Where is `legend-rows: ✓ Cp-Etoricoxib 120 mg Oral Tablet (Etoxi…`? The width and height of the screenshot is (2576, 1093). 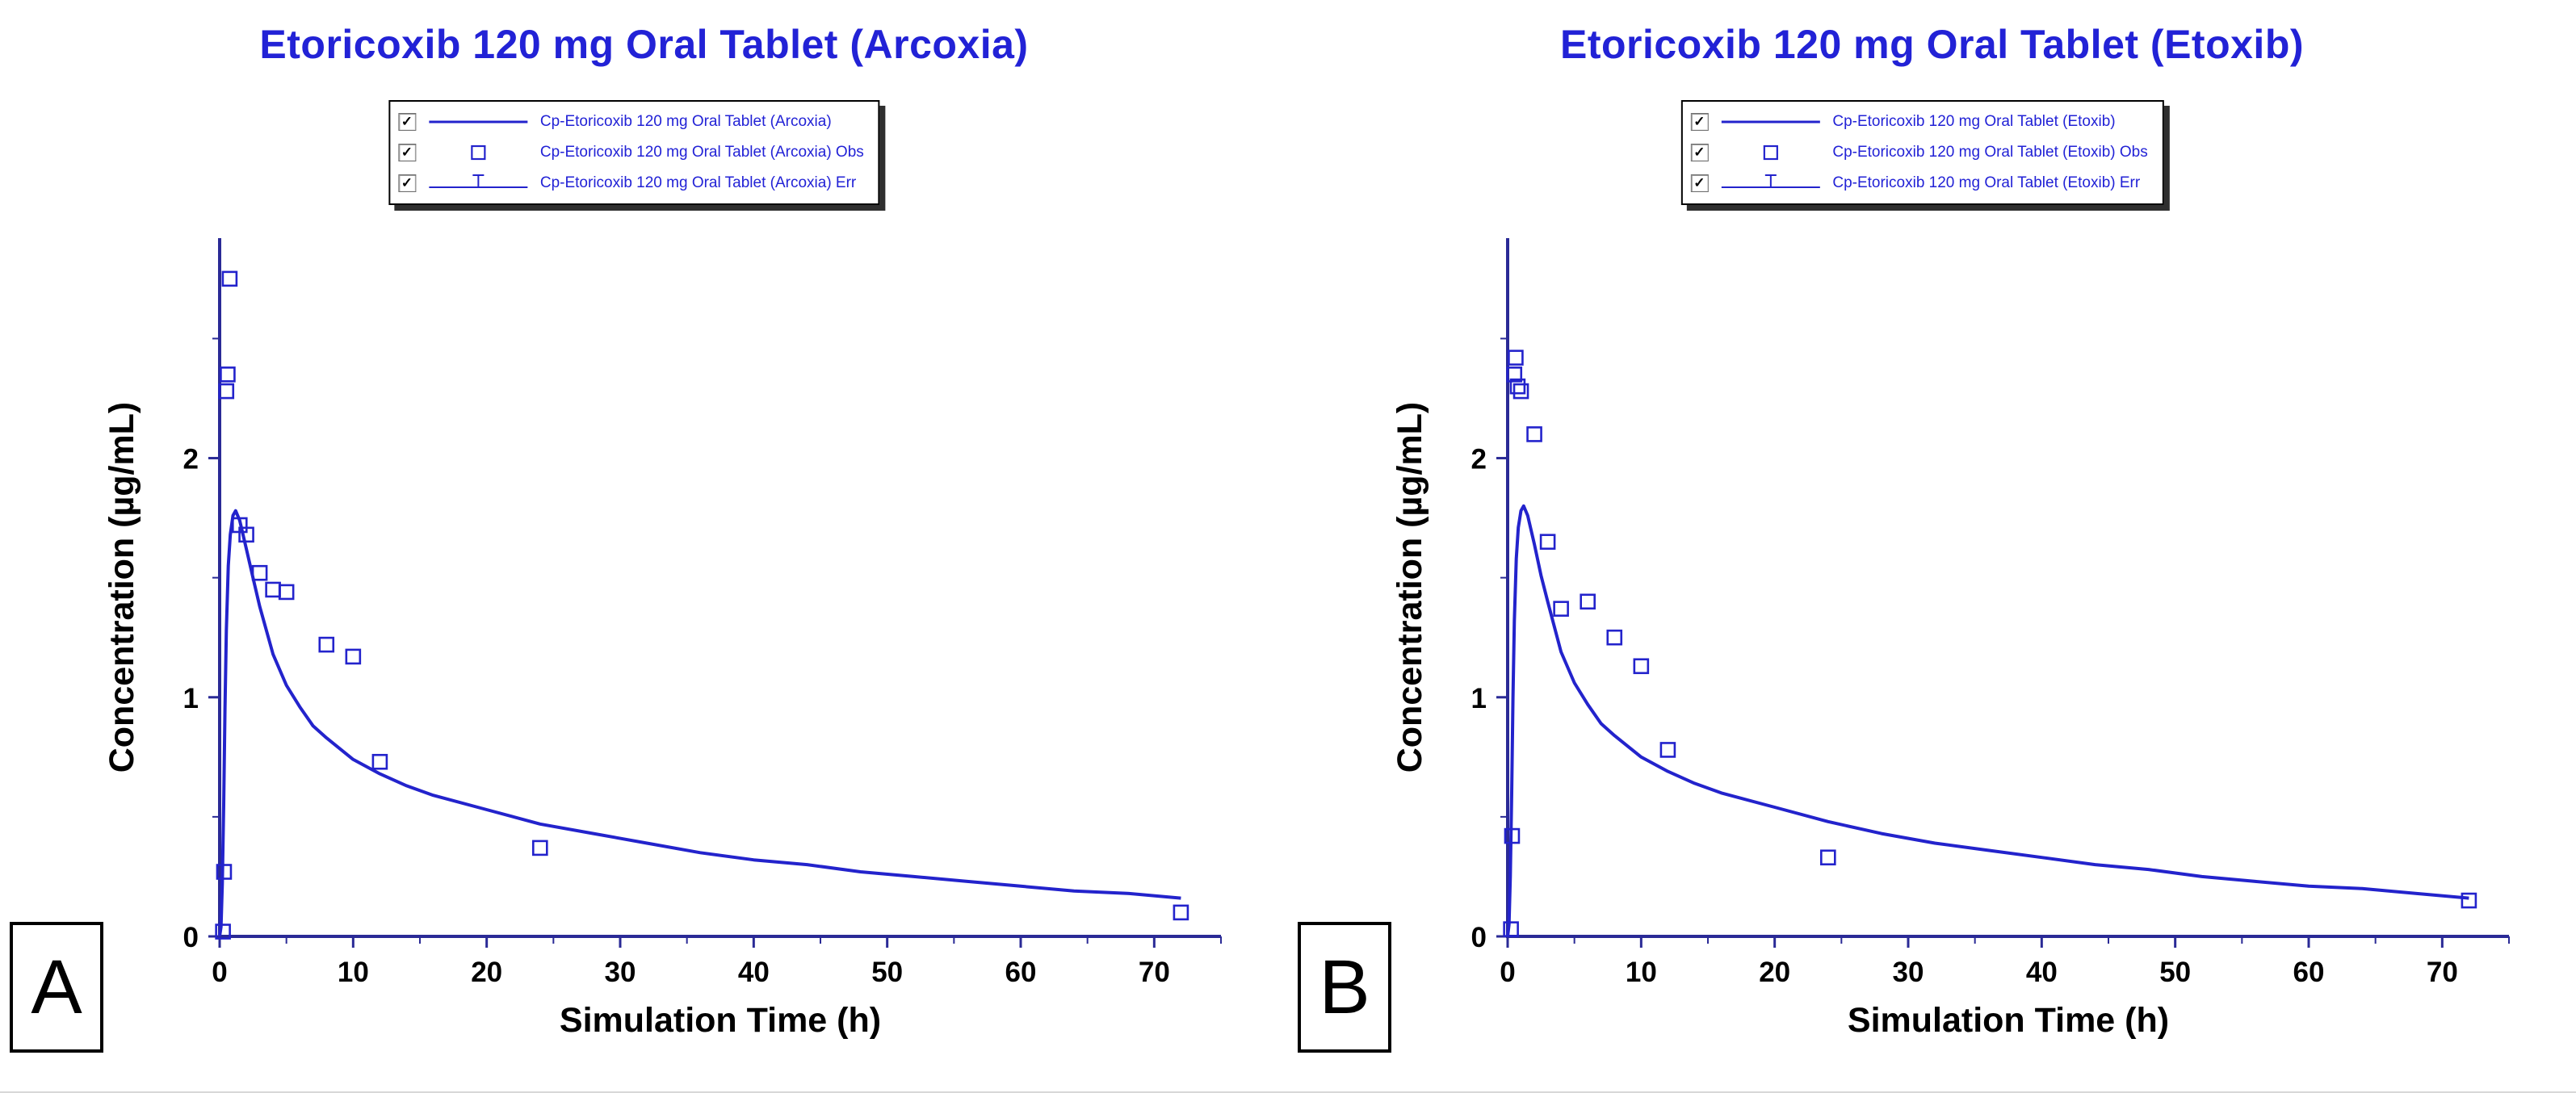 legend-rows: ✓ Cp-Etoricoxib 120 mg Oral Tablet (Etoxi… is located at coordinates (1919, 153).